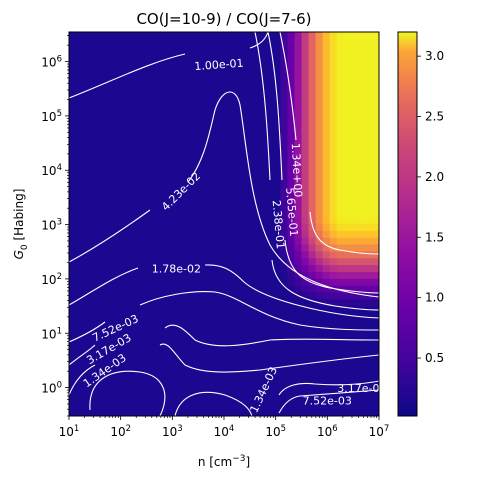 The image size is (479, 481). I want to click on x-tick-label: 101, so click(69, 431).